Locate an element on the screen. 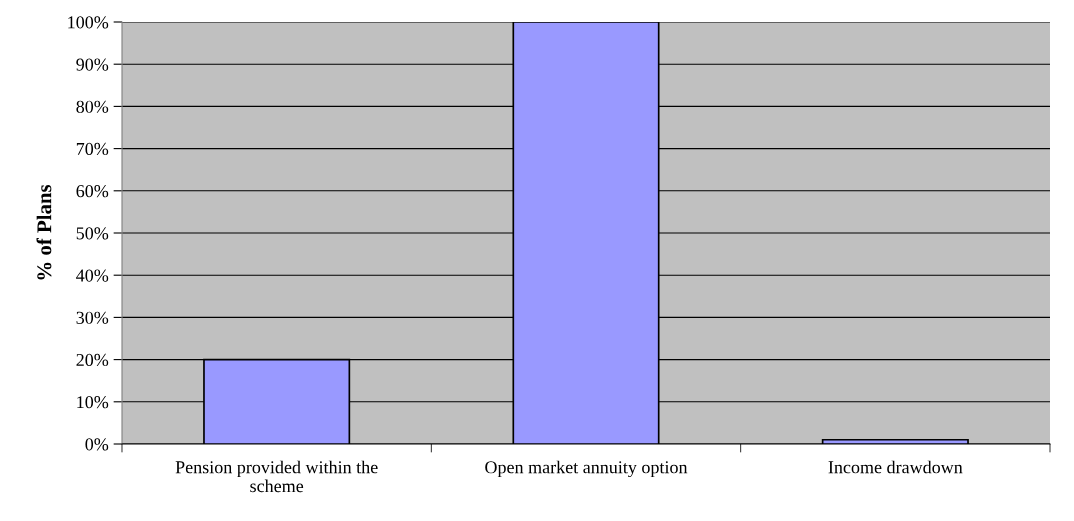 The width and height of the screenshot is (1074, 521). y-tick-label: 40% is located at coordinates (92, 275).